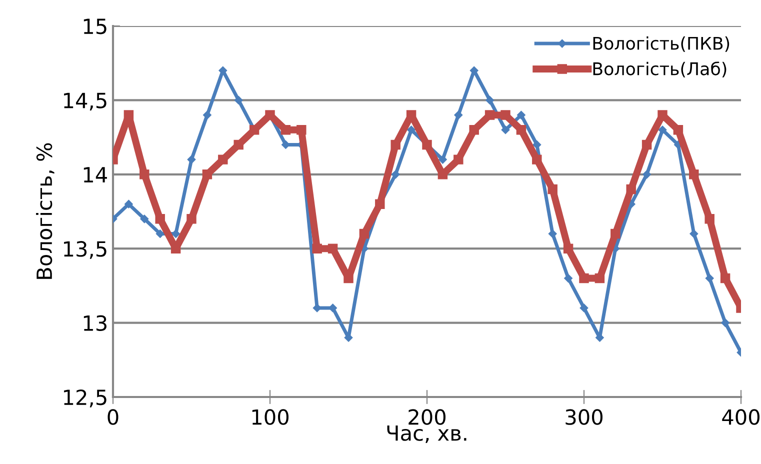 The height and width of the screenshot is (464, 761). What do you see at coordinates (85, 101) in the screenshot?
I see `y-tick-label: 14,5` at bounding box center [85, 101].